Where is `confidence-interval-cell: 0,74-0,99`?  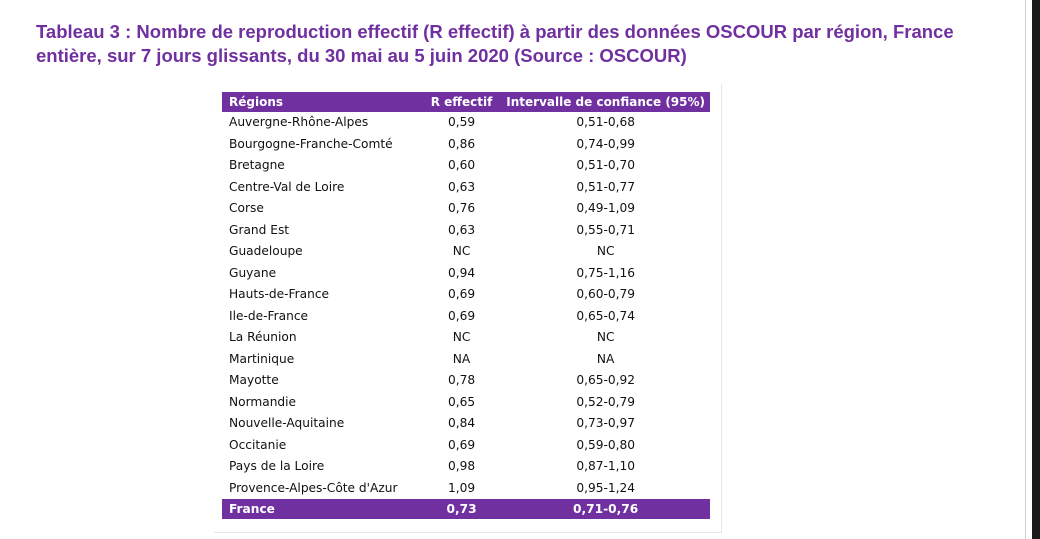 confidence-interval-cell: 0,74-0,99 is located at coordinates (605, 143).